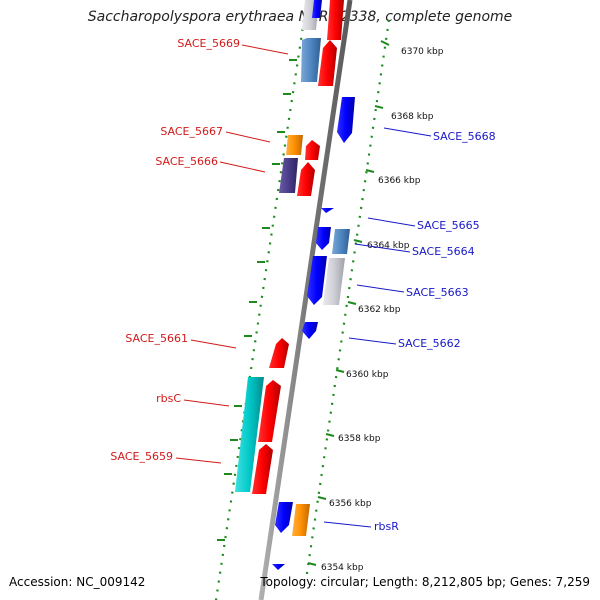 Image resolution: width=600 pixels, height=600 pixels. What do you see at coordinates (327, 210) in the screenshot?
I see `gene-feature-small-blue` at bounding box center [327, 210].